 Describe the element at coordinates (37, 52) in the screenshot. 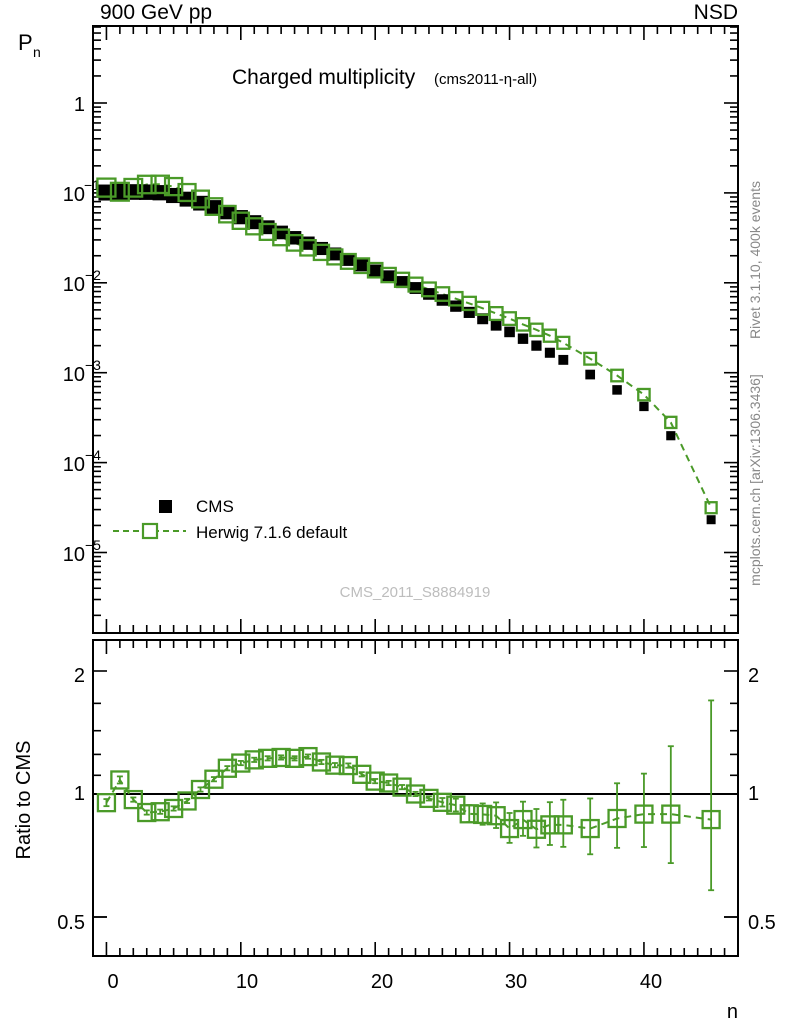

I see `main-ylabel-sub: n` at that location.